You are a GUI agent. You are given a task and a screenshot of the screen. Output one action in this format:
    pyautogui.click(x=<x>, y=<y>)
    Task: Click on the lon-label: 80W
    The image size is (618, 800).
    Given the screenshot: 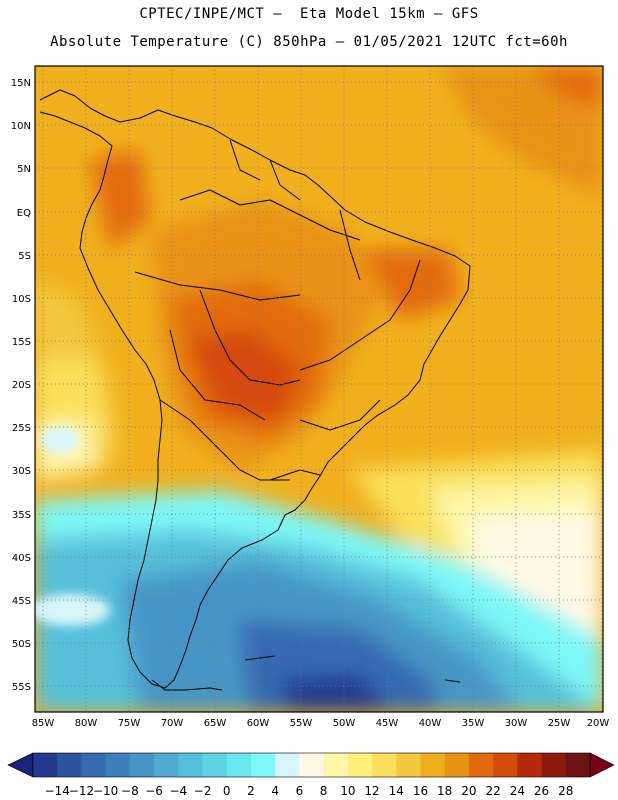 What is the action you would take?
    pyautogui.click(x=86, y=723)
    